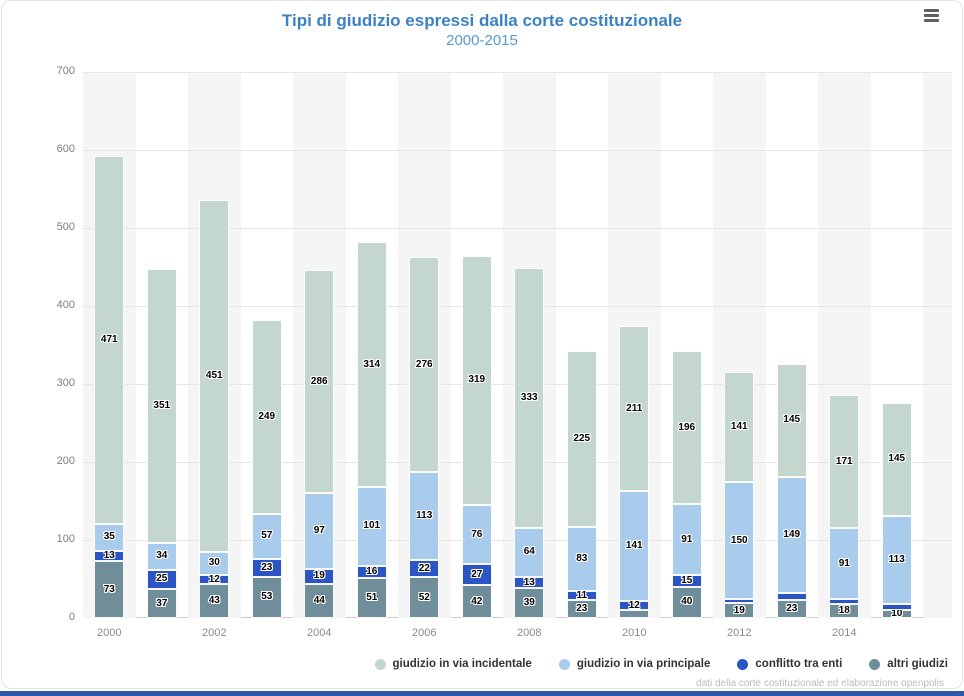  I want to click on legend-item-4: altri giudizi, so click(908, 664).